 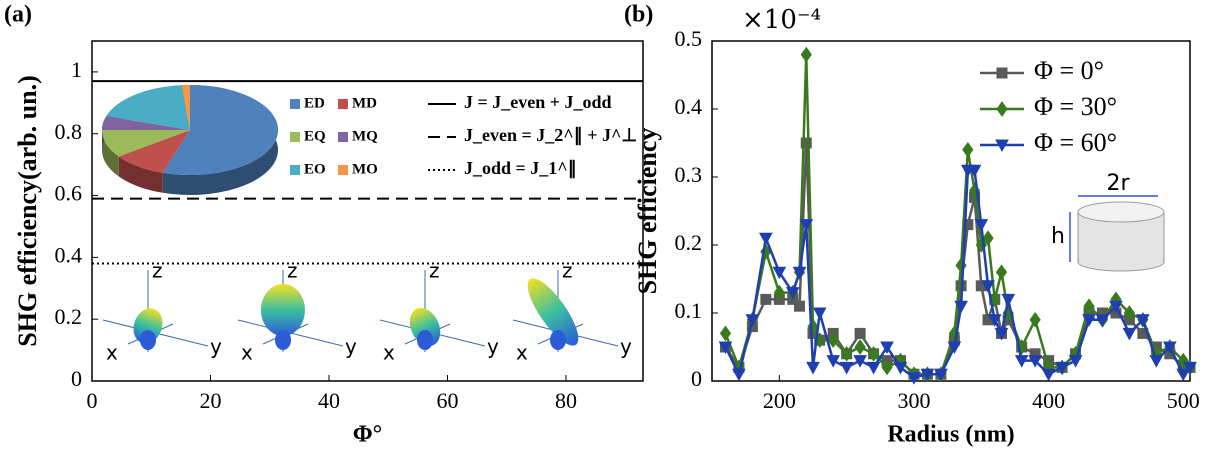 What do you see at coordinates (538, 102) in the screenshot?
I see `legend-label: J = J_even + J_odd` at bounding box center [538, 102].